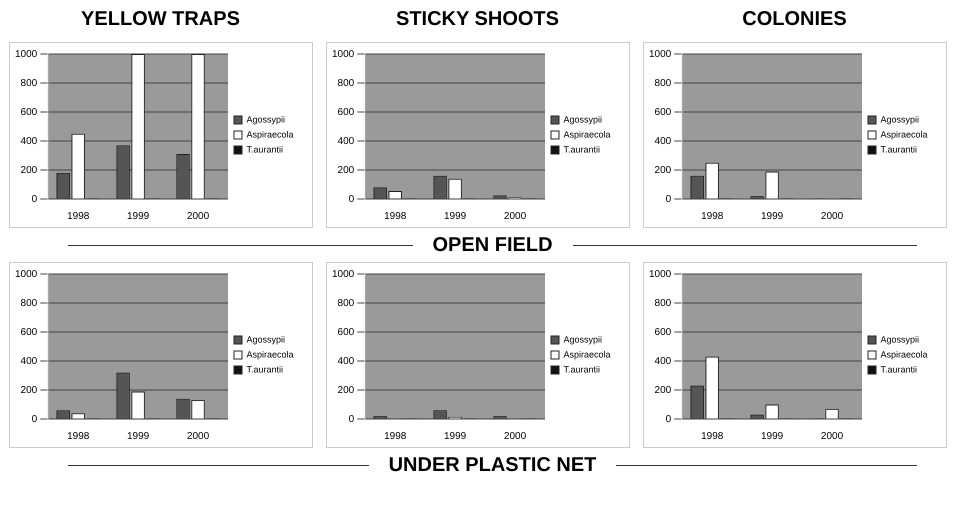 The height and width of the screenshot is (526, 955). Describe the element at coordinates (492, 465) in the screenshot. I see `text: UNDER PLASTIC NET` at that location.